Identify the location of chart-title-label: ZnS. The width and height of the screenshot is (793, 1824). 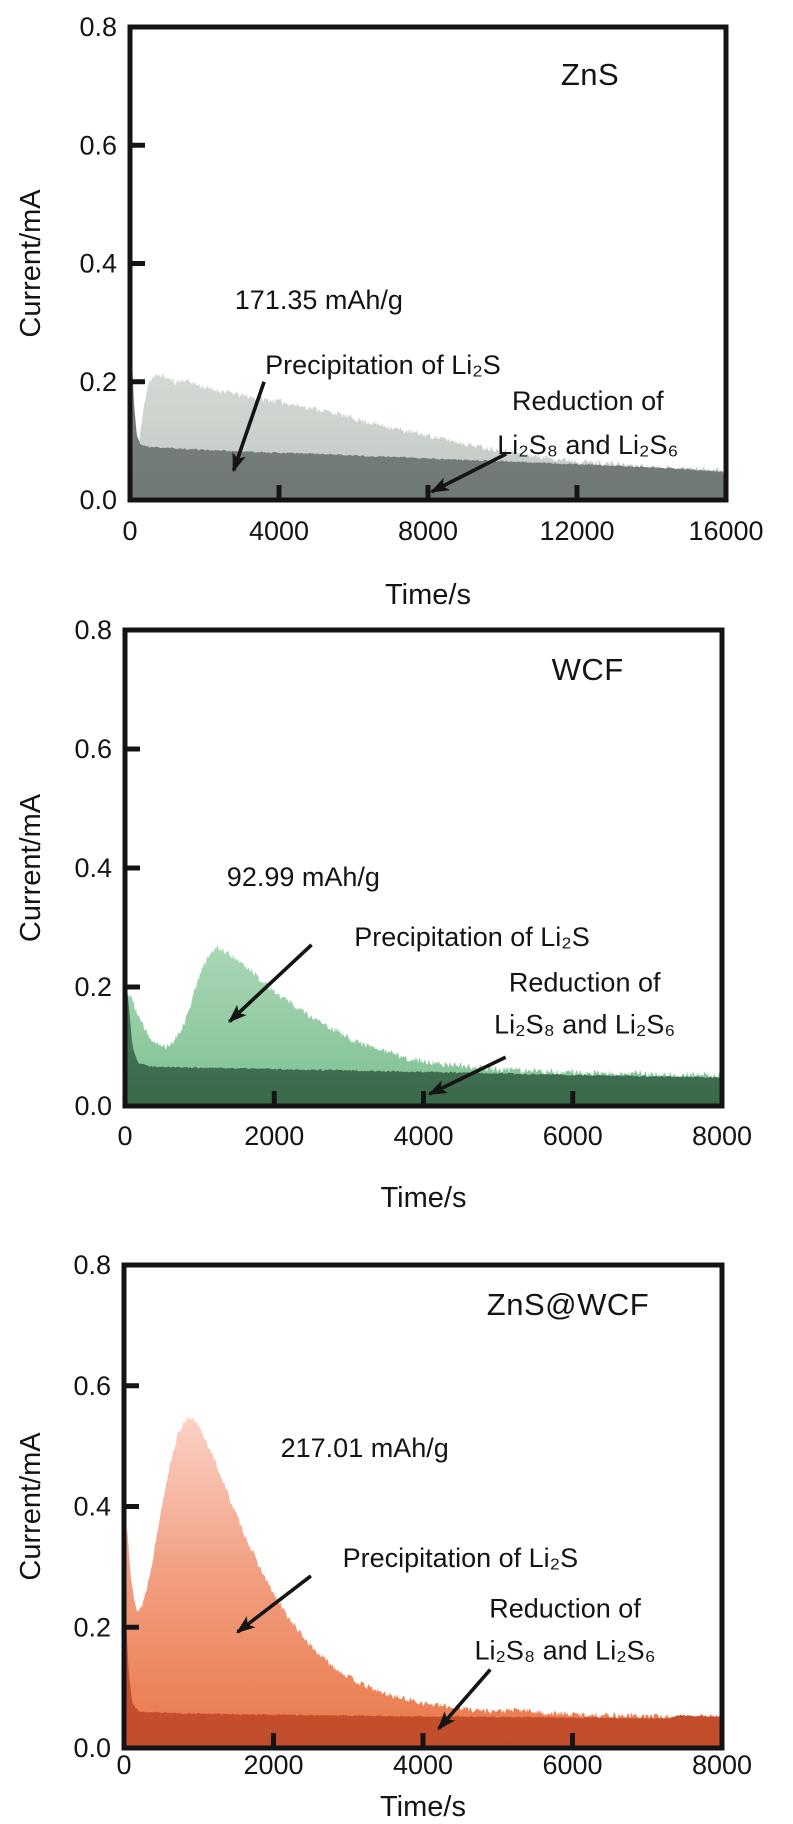
(590, 74).